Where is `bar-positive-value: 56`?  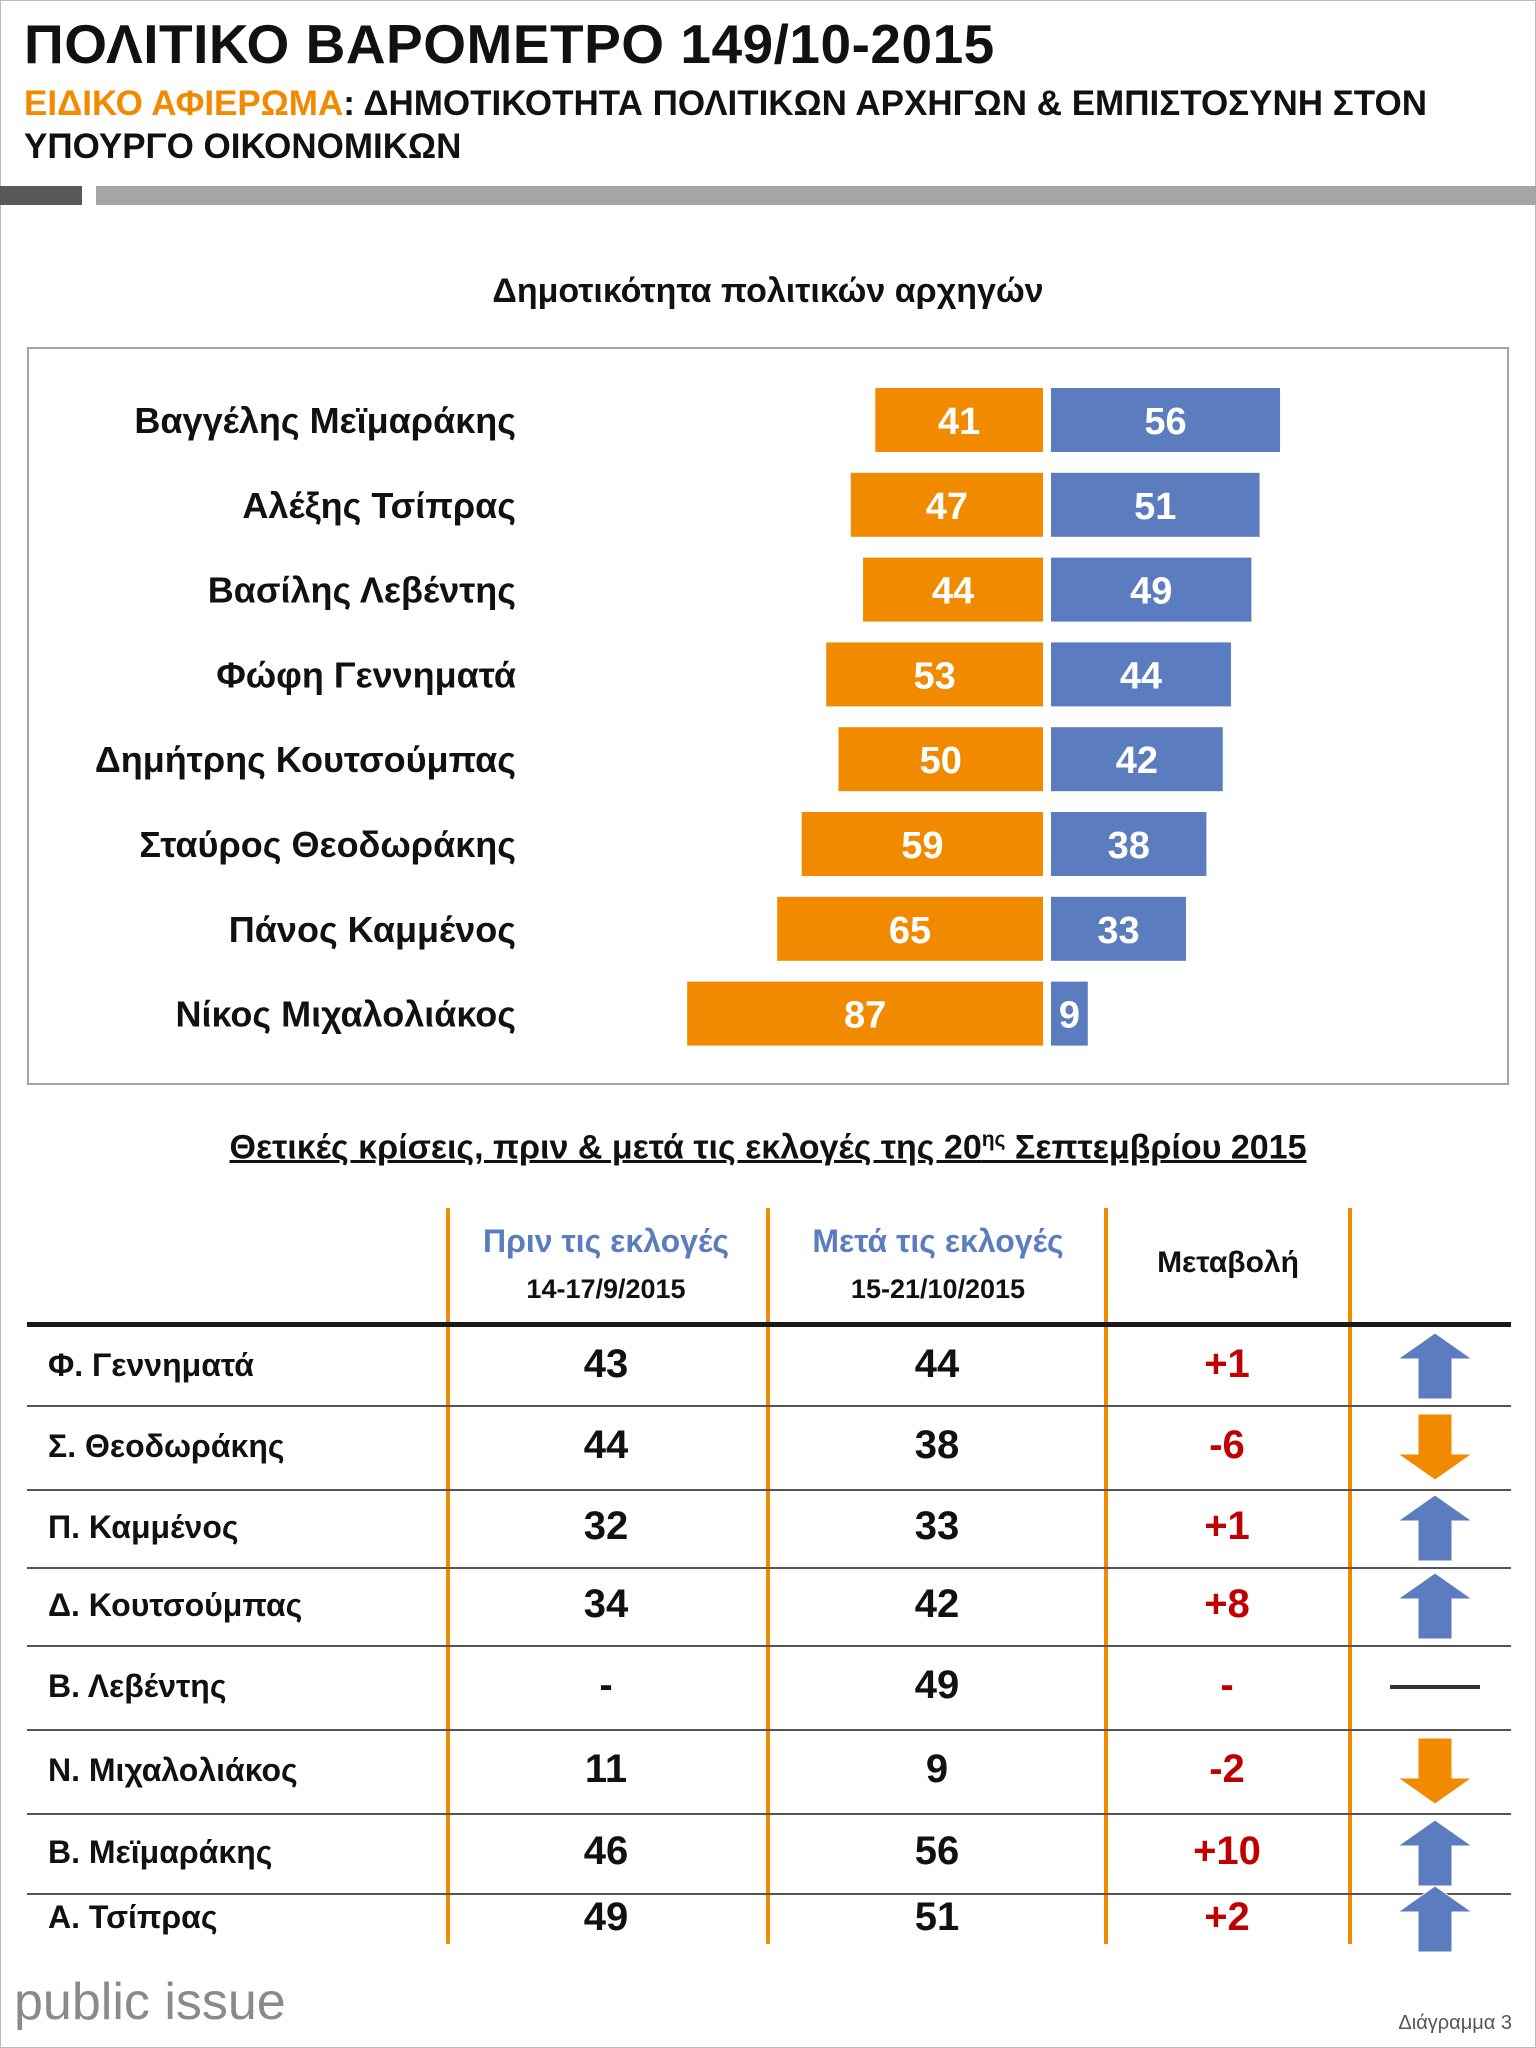 bar-positive-value: 56 is located at coordinates (1165, 422).